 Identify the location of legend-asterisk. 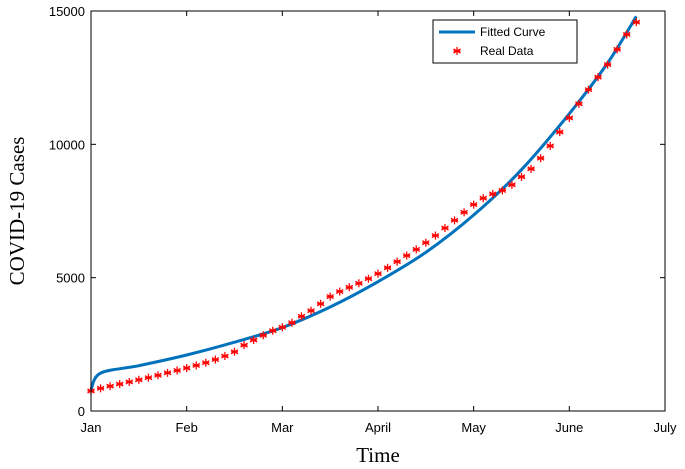
(457, 51).